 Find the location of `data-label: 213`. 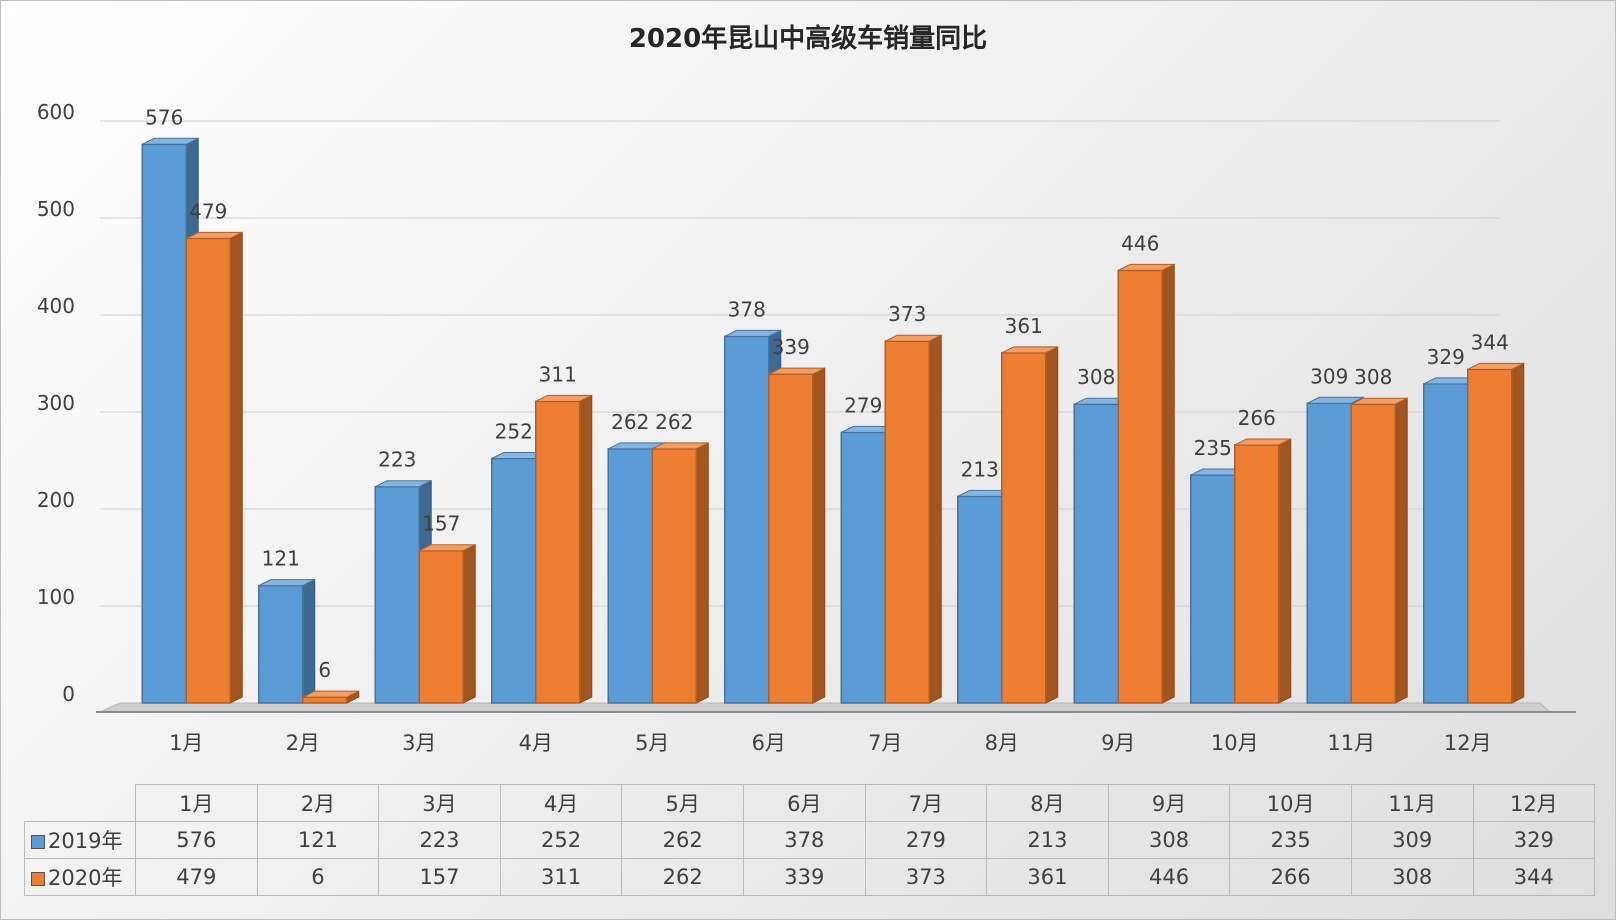

data-label: 213 is located at coordinates (980, 469).